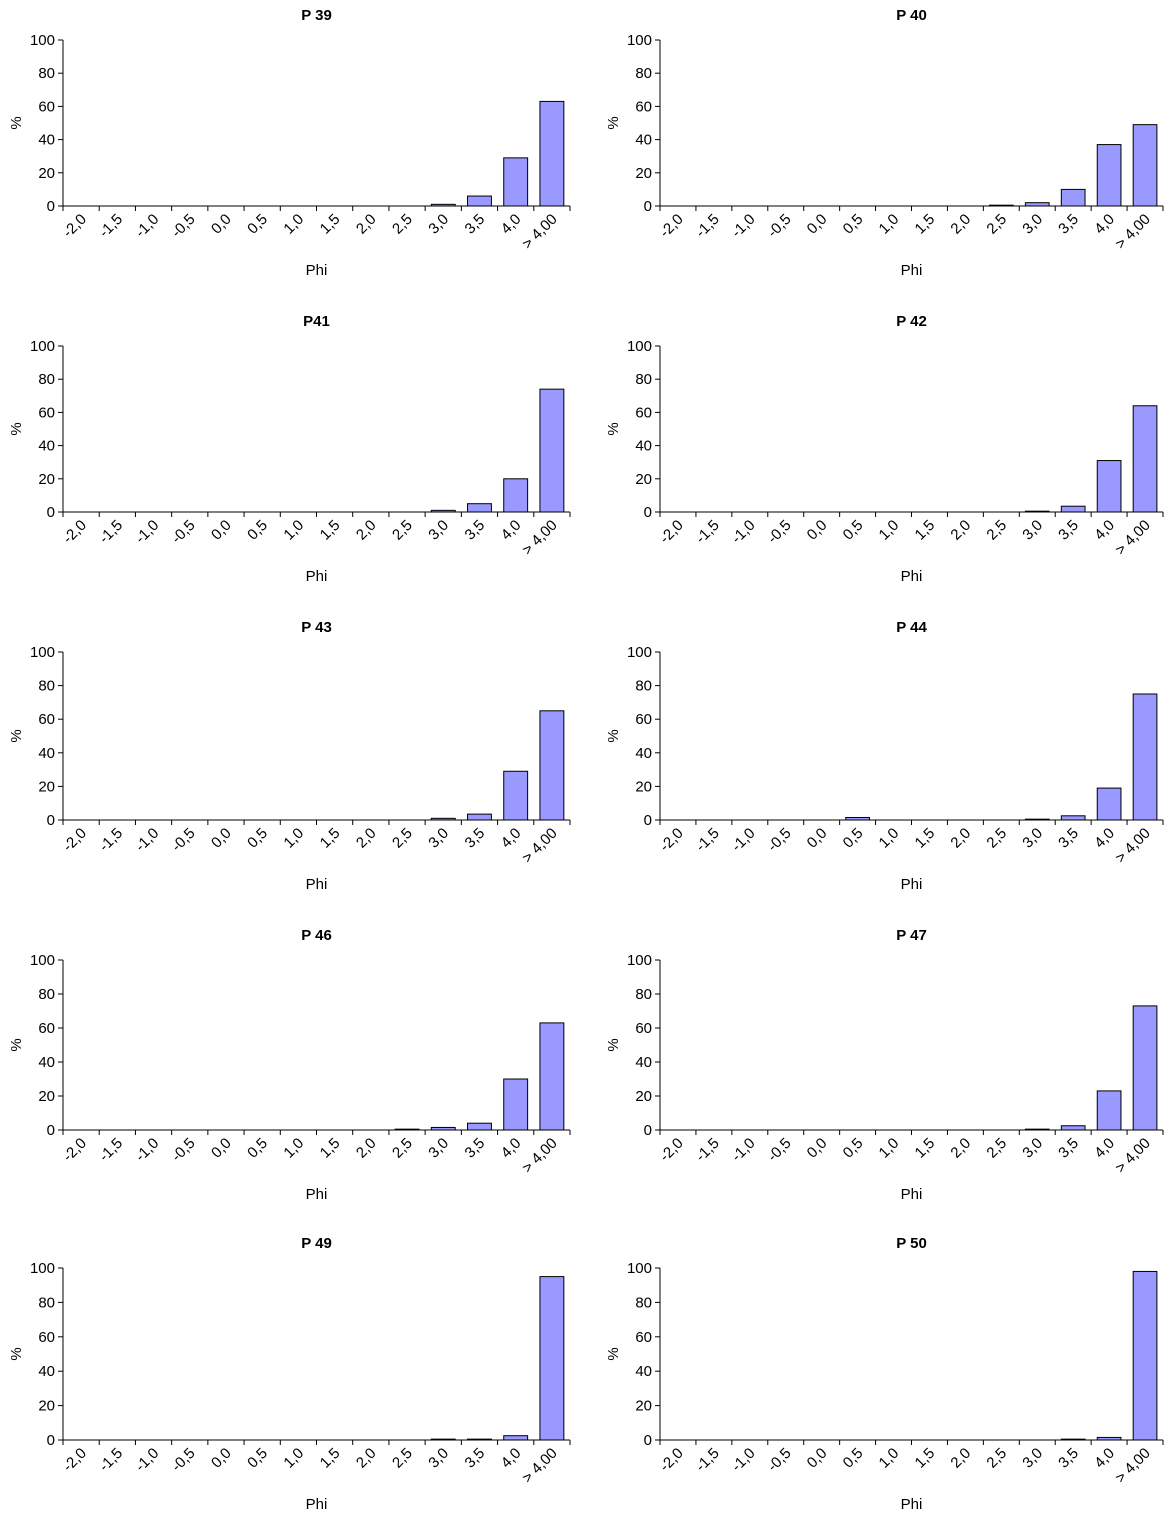  I want to click on chart-title: P 50, so click(911, 1243).